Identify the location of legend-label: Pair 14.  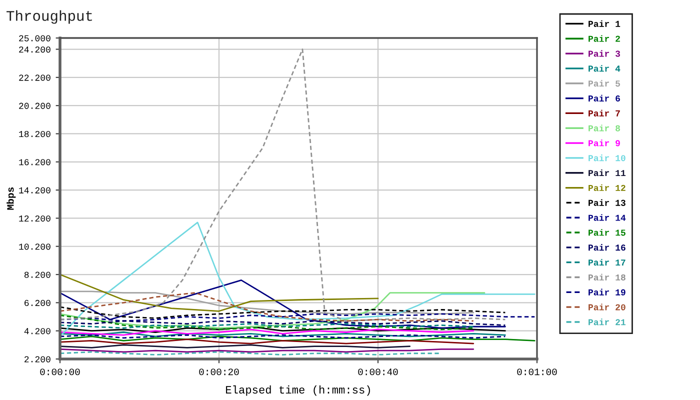
(607, 217).